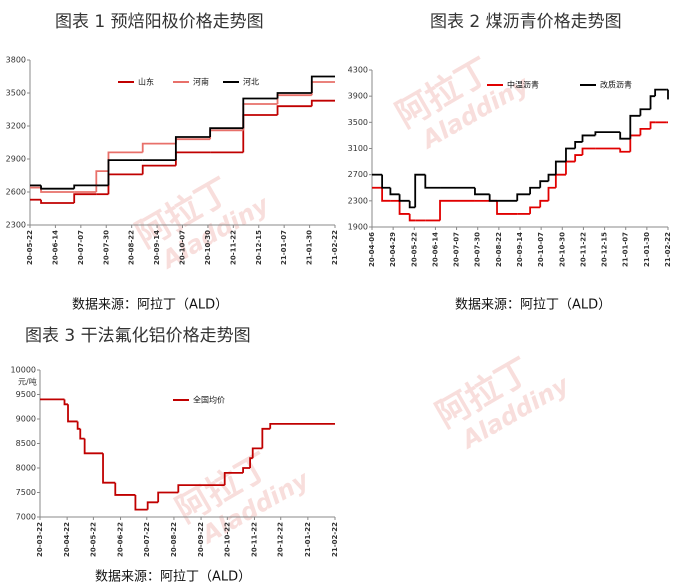  I want to click on y-tick-label: 2600, so click(16, 192).